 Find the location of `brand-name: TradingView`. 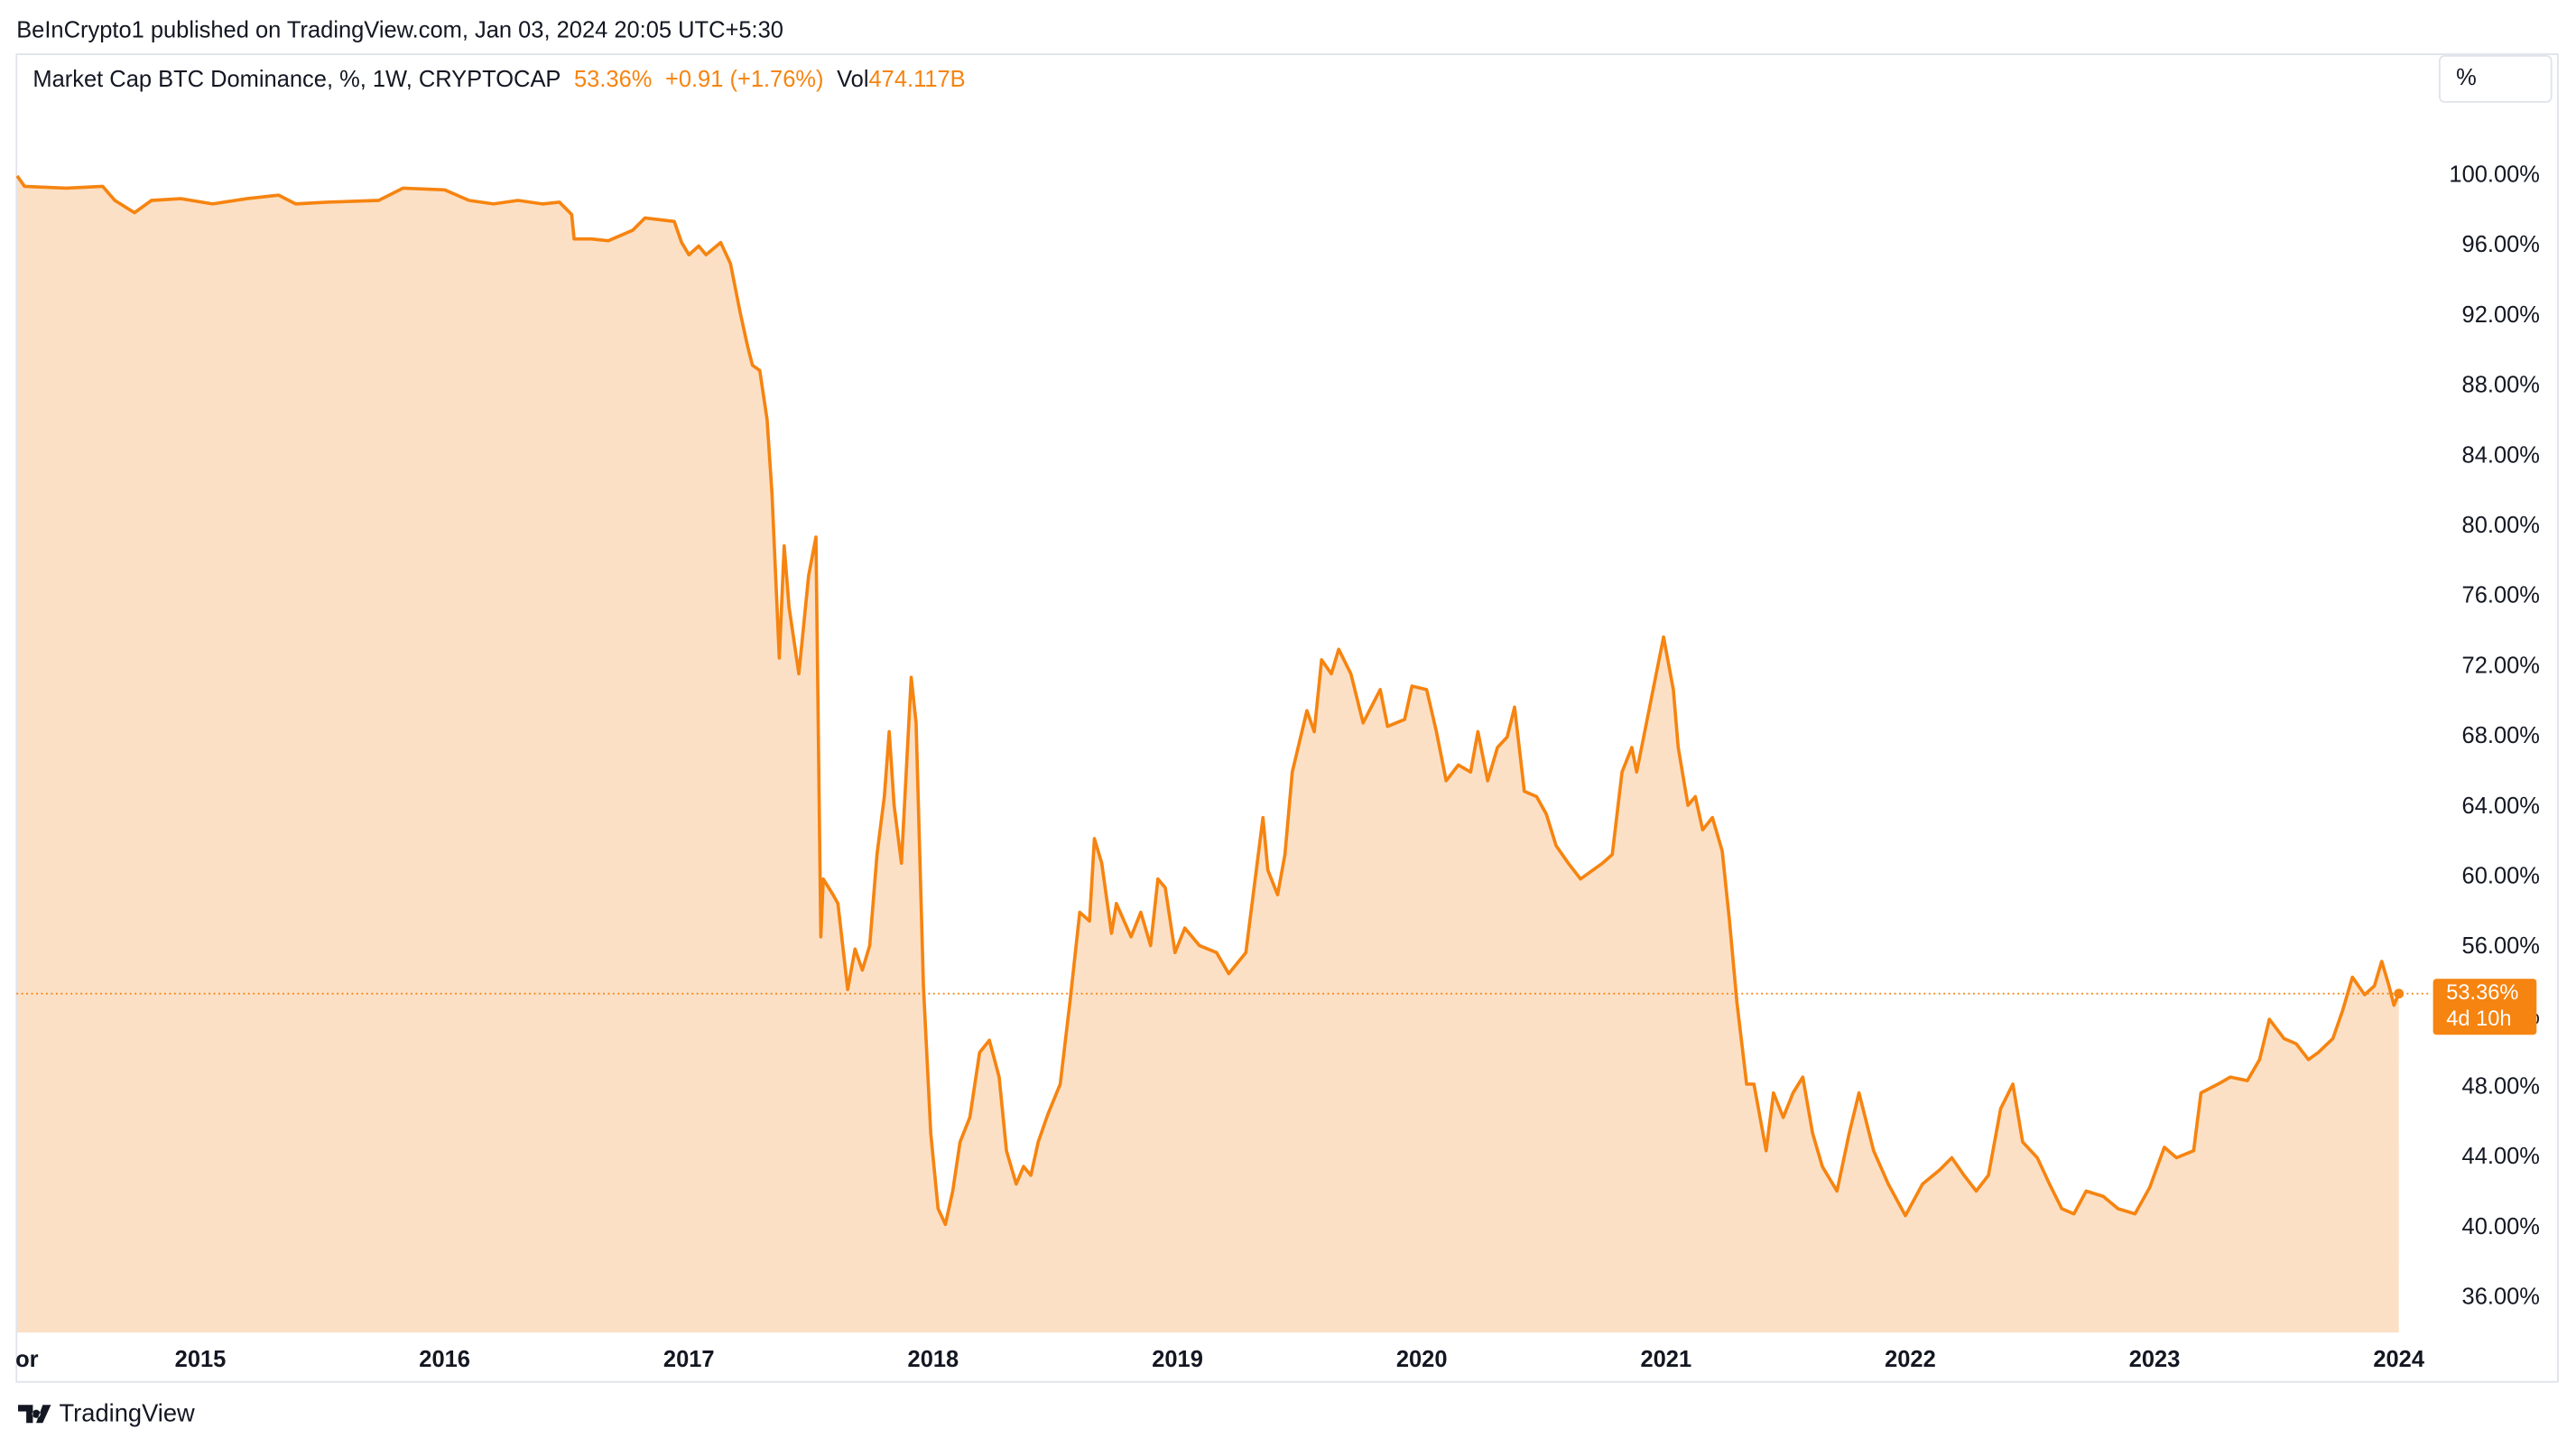

brand-name: TradingView is located at coordinates (127, 1412).